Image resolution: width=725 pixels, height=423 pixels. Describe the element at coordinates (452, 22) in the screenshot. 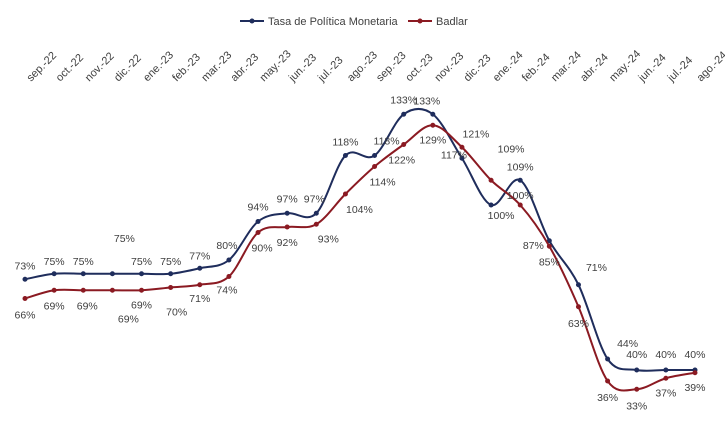

I see `legend-label: Badlar` at that location.